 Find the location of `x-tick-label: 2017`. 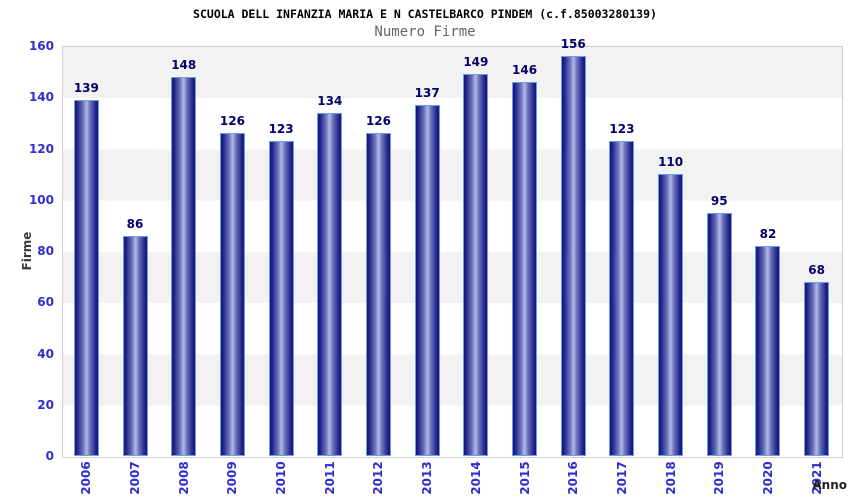

x-tick-label: 2017 is located at coordinates (621, 478).